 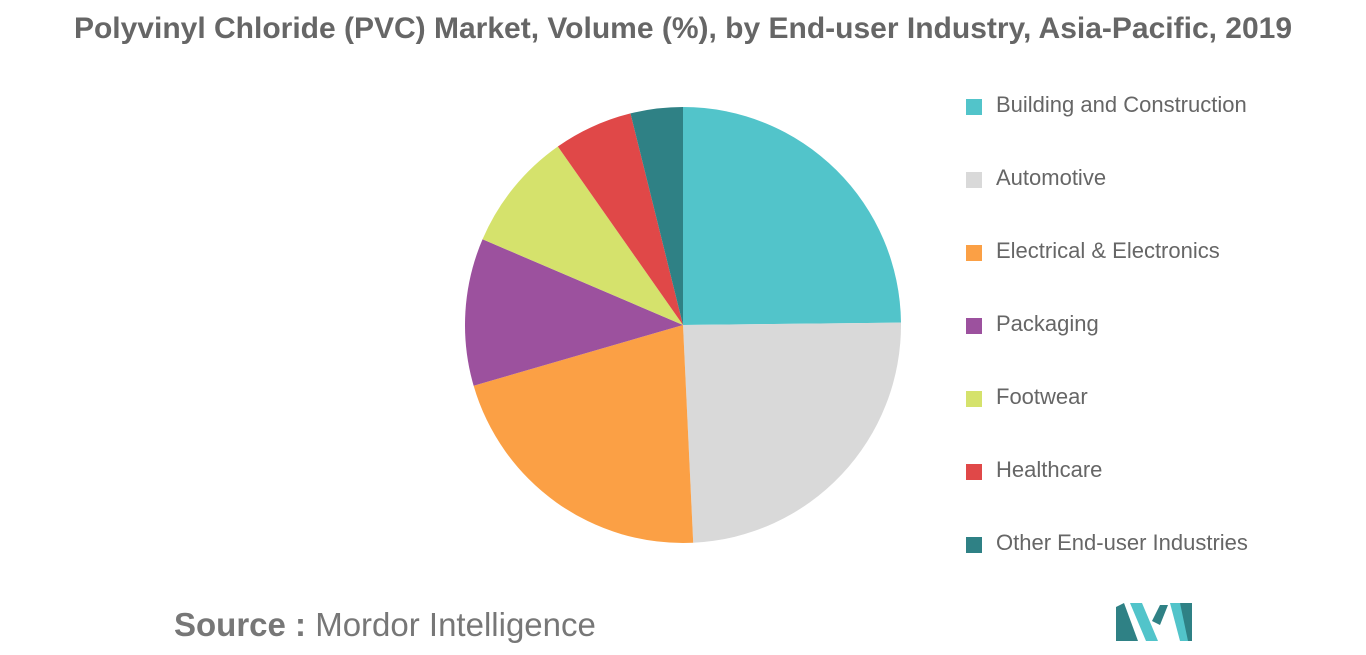 I want to click on source-text: Mordor Intelligence, so click(x=455, y=624).